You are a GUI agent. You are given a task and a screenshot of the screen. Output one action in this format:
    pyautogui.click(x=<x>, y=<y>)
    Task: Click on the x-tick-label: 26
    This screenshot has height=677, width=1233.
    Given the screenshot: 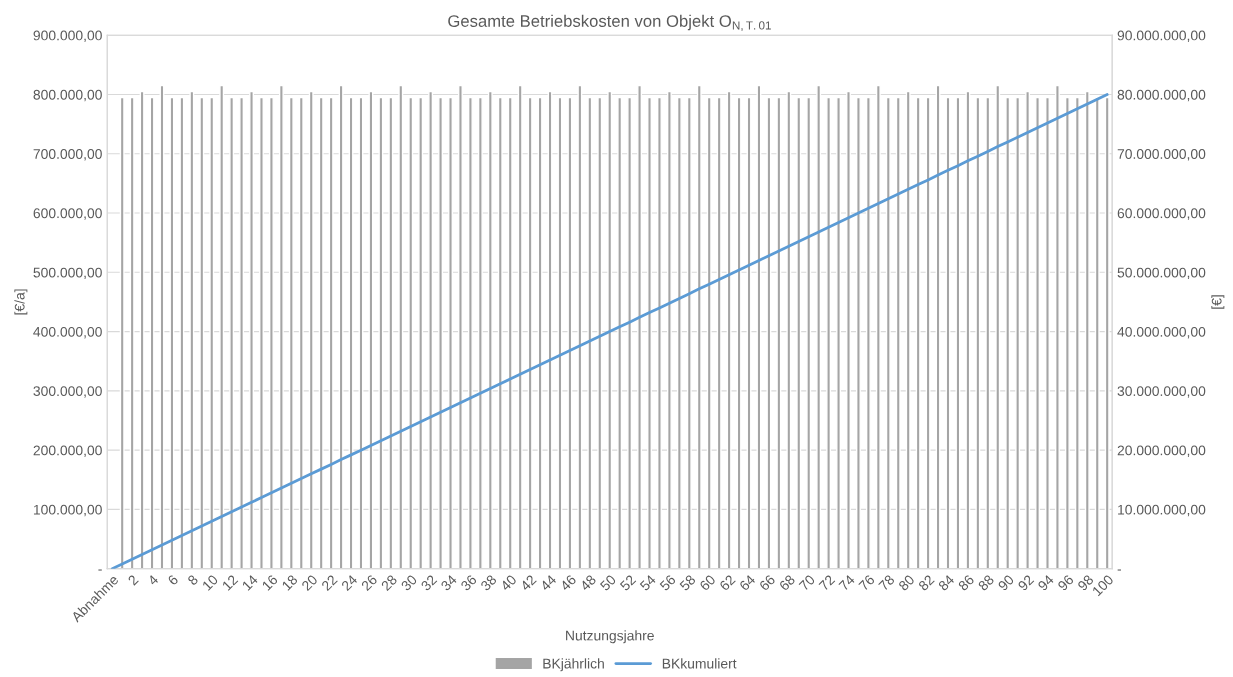 What is the action you would take?
    pyautogui.click(x=369, y=583)
    